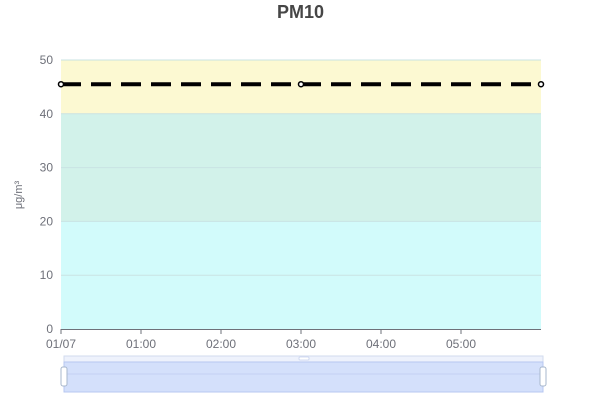  What do you see at coordinates (19, 194) in the screenshot?
I see `y-axis-label: μg/m³` at bounding box center [19, 194].